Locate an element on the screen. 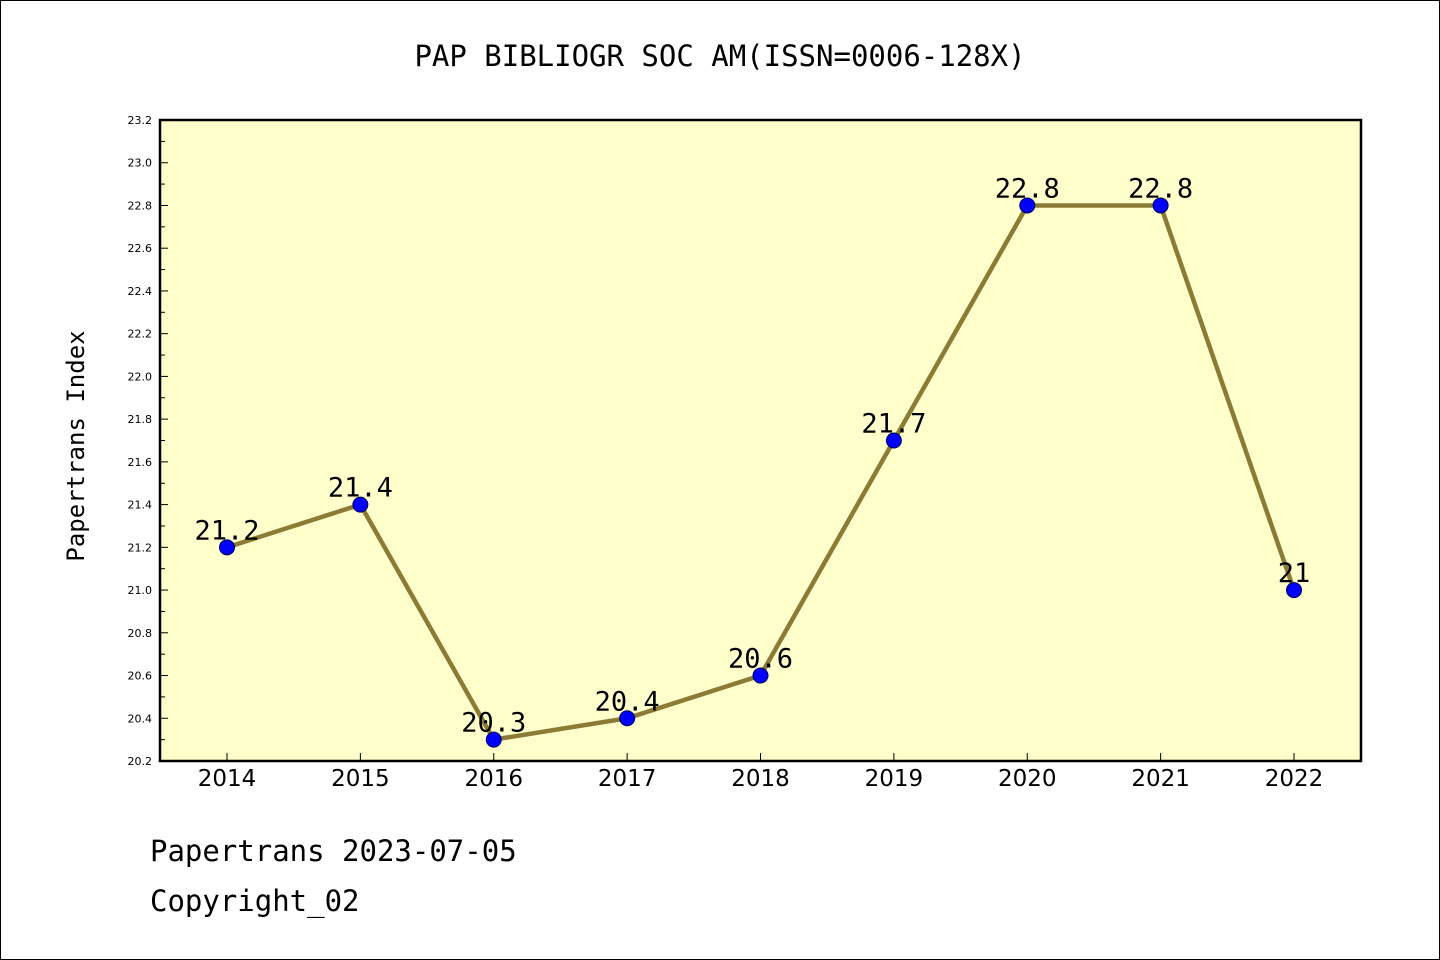 This screenshot has width=1440, height=960. chart-title: PAP BIBLIOGR SOC AM(ISSN=0006-128X) is located at coordinates (719, 56).